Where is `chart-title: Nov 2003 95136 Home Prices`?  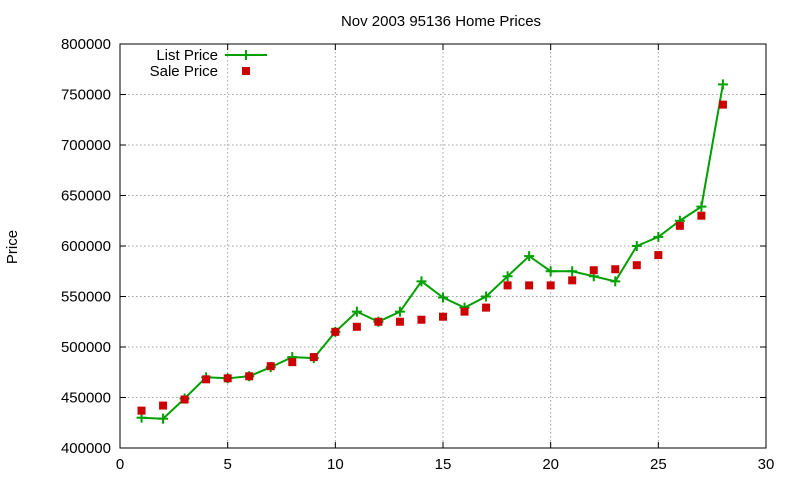
chart-title: Nov 2003 95136 Home Prices is located at coordinates (441, 21).